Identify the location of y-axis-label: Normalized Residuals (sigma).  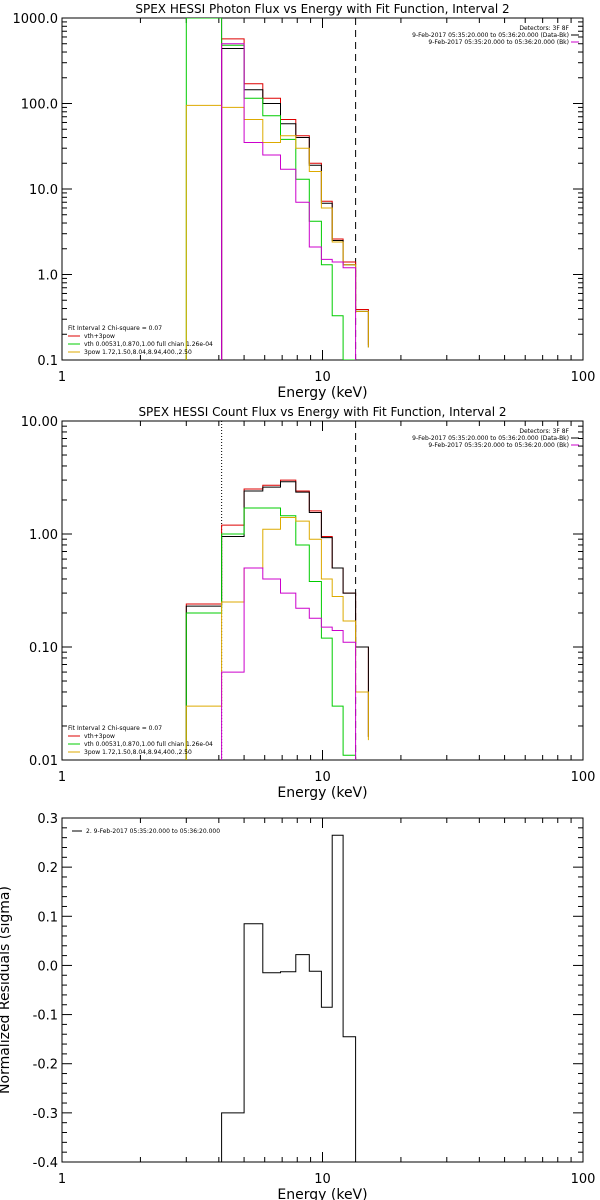
(6, 990).